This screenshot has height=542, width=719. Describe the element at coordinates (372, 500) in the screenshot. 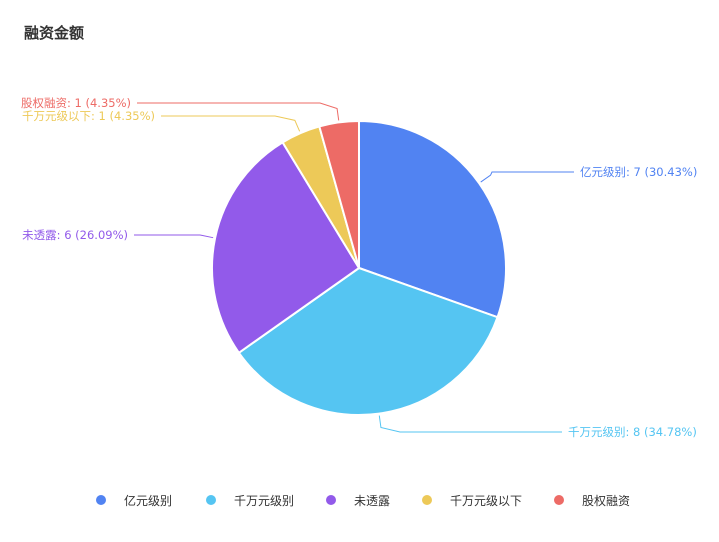

I see `legend-label: 未透露` at that location.